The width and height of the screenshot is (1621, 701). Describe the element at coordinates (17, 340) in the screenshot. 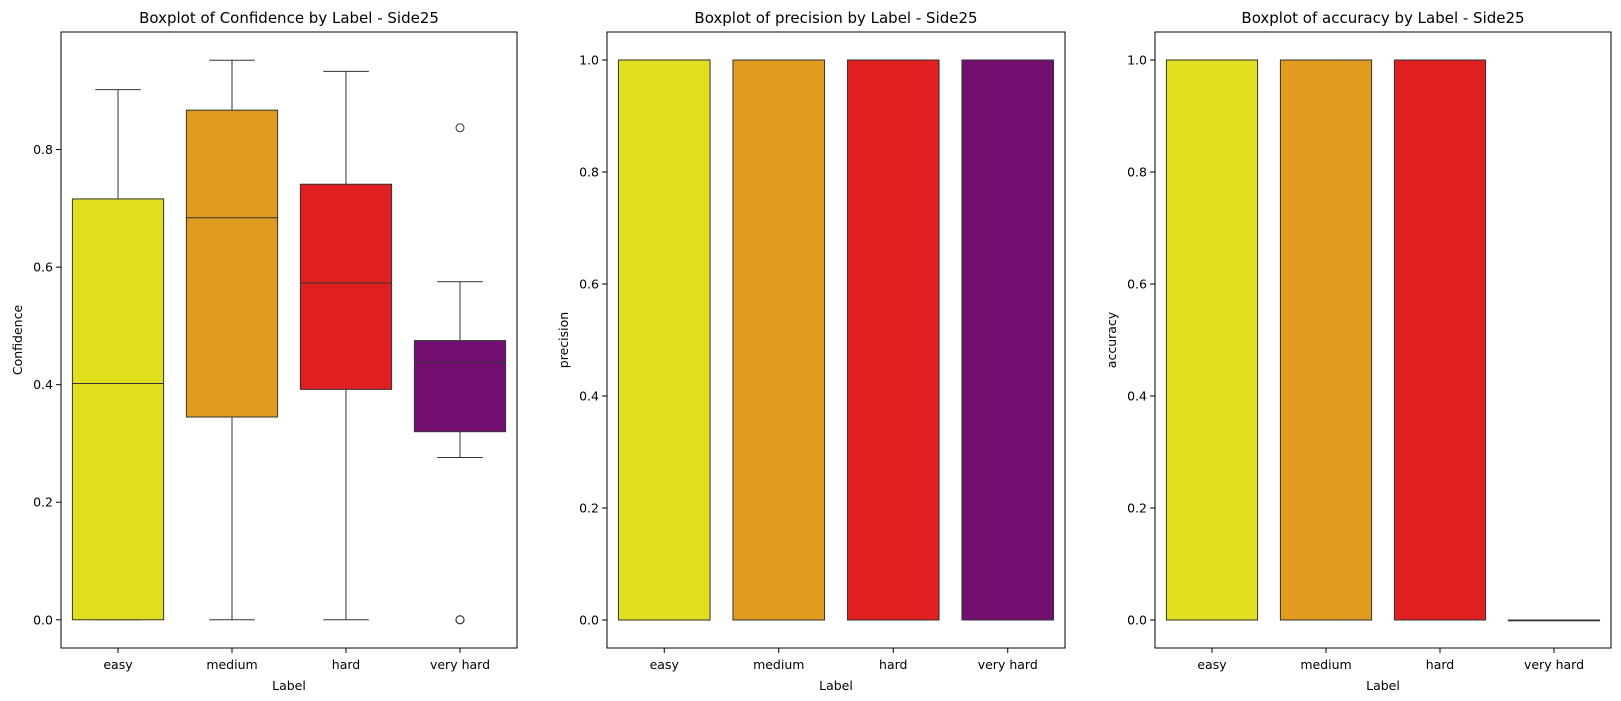

I see `y-axis-label: Confidence` at that location.